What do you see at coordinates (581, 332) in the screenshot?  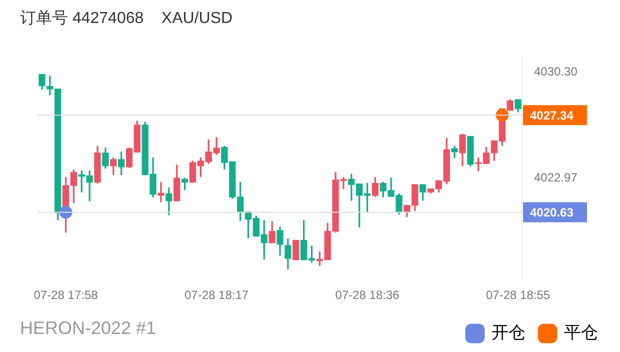 I see `legend-label: 平仓` at bounding box center [581, 332].